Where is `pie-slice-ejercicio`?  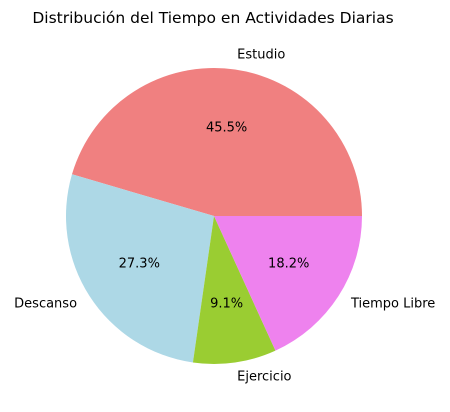
pie-slice-ejercicio is located at coordinates (234, 290).